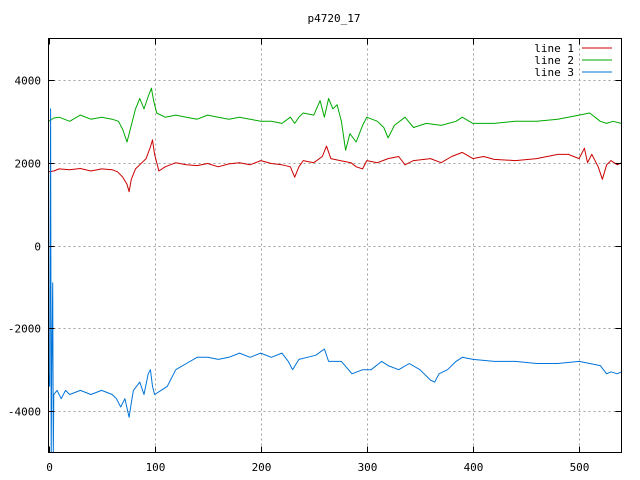 Image resolution: width=640 pixels, height=480 pixels. What do you see at coordinates (580, 467) in the screenshot?
I see `x-tick-label: 500` at bounding box center [580, 467].